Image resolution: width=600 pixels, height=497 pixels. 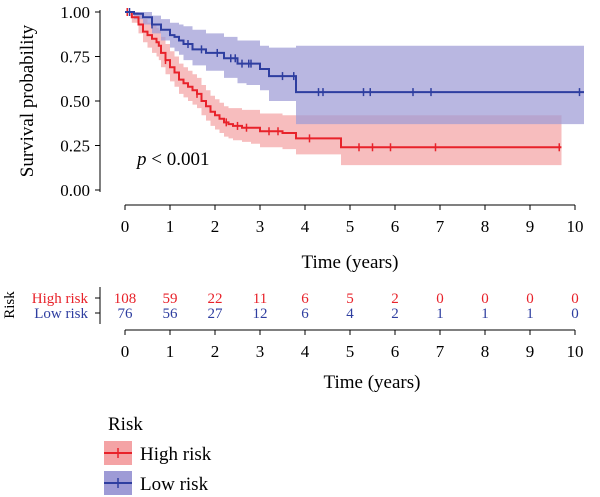 What do you see at coordinates (350, 351) in the screenshot?
I see `risk-x-tick-label: 5` at bounding box center [350, 351].